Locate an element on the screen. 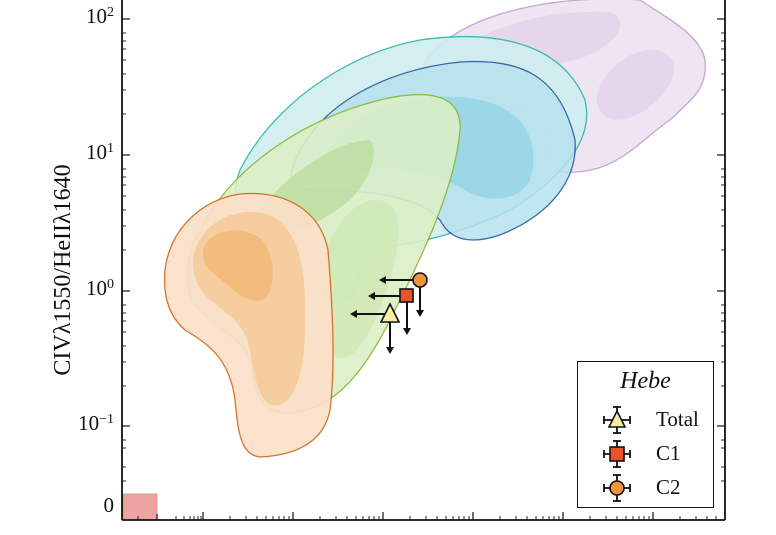 This screenshot has width=776, height=535. square-marker-icon is located at coordinates (617, 454).